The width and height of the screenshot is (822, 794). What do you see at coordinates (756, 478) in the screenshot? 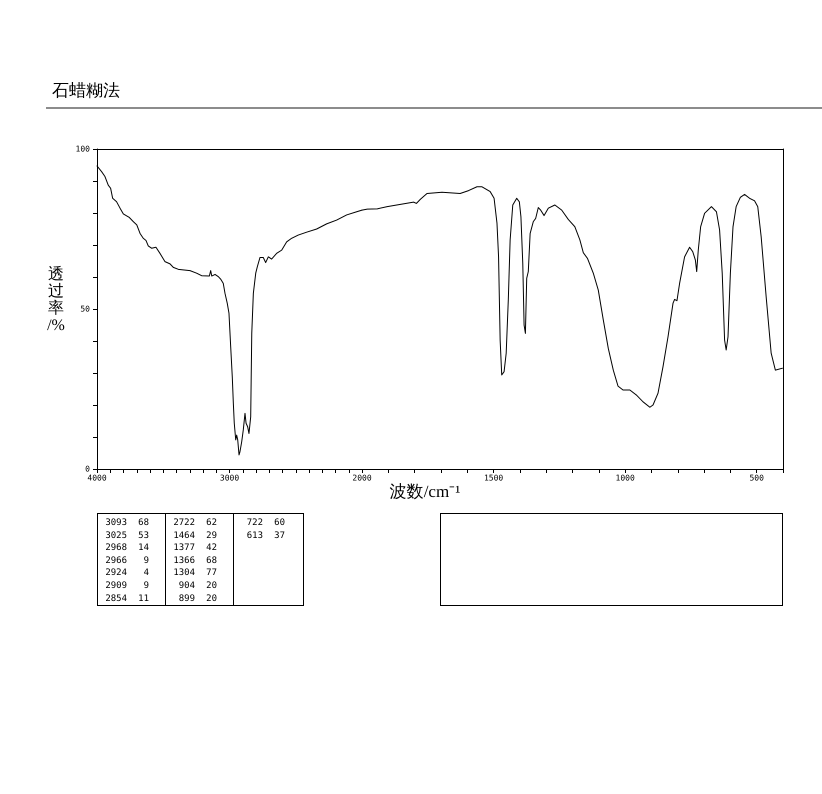
I see `x-tick-label: 500` at bounding box center [756, 478].